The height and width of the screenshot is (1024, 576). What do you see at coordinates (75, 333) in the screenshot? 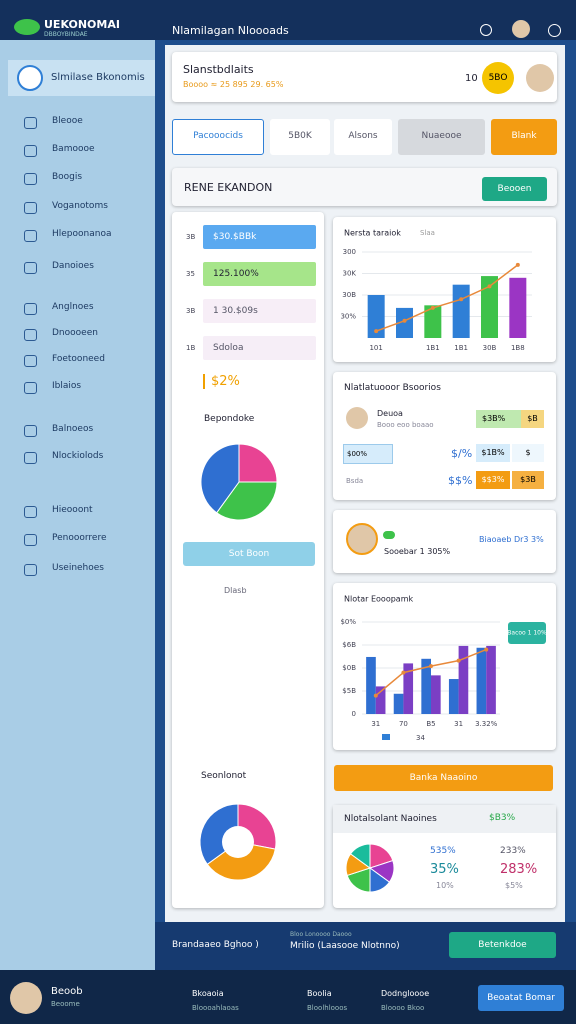
I see `nav-item: Dnoooeen` at bounding box center [75, 333].